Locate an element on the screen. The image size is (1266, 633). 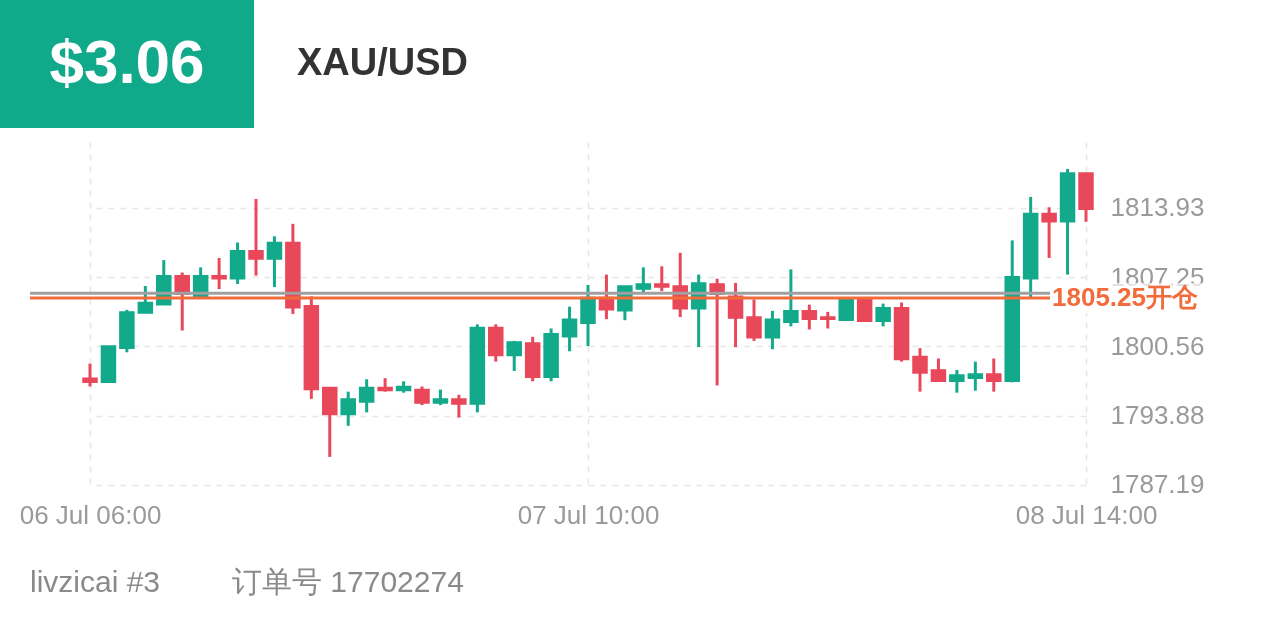
text: 订单号 17702274 is located at coordinates (348, 581).